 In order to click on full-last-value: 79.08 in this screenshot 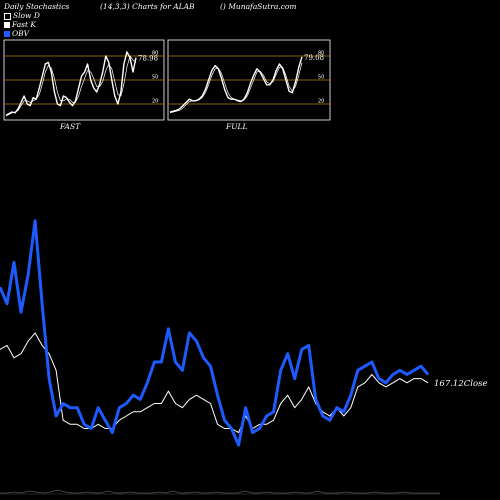, I will do `click(314, 58)`.